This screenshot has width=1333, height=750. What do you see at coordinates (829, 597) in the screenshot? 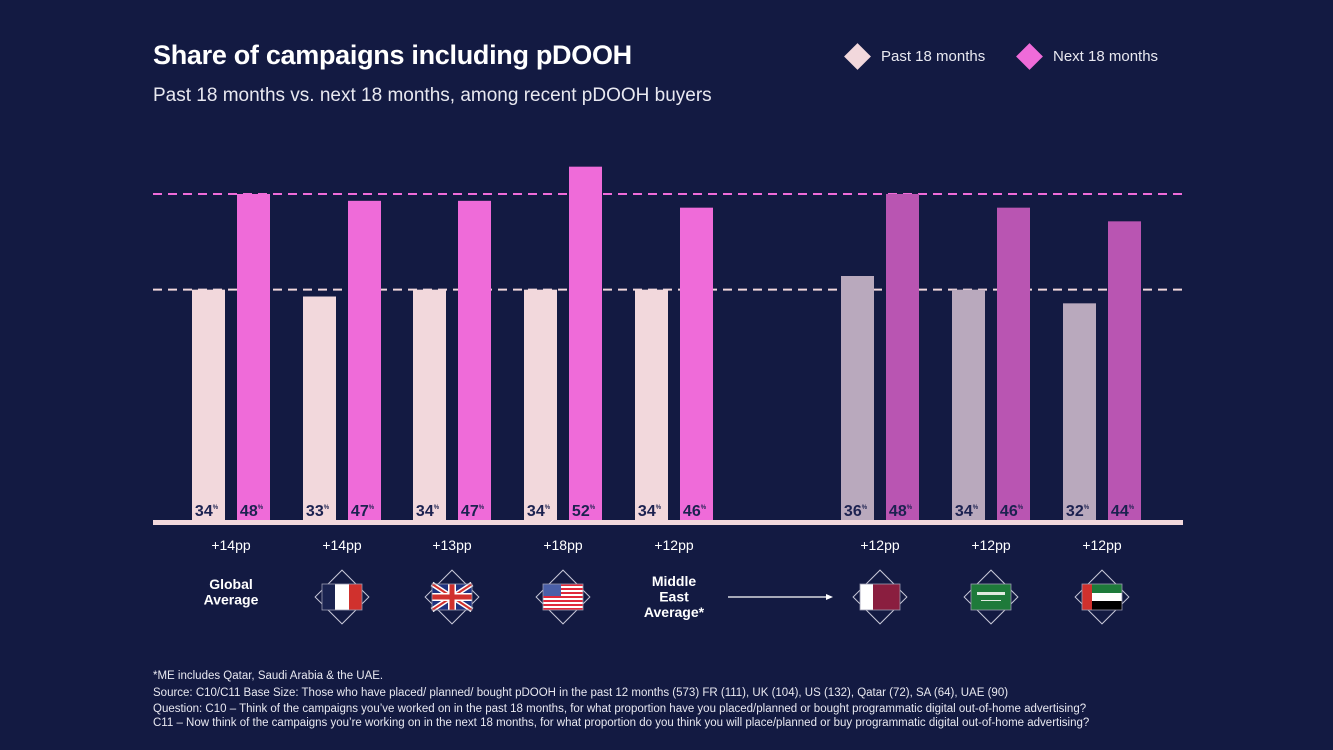
I see `arrow-right-icon` at bounding box center [829, 597].